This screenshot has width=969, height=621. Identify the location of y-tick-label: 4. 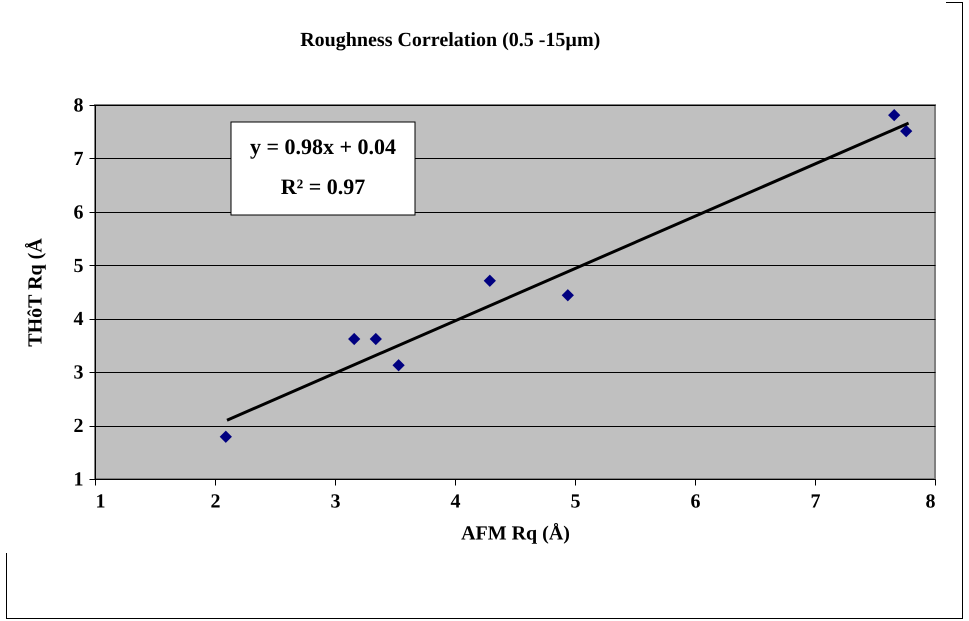
(79, 319).